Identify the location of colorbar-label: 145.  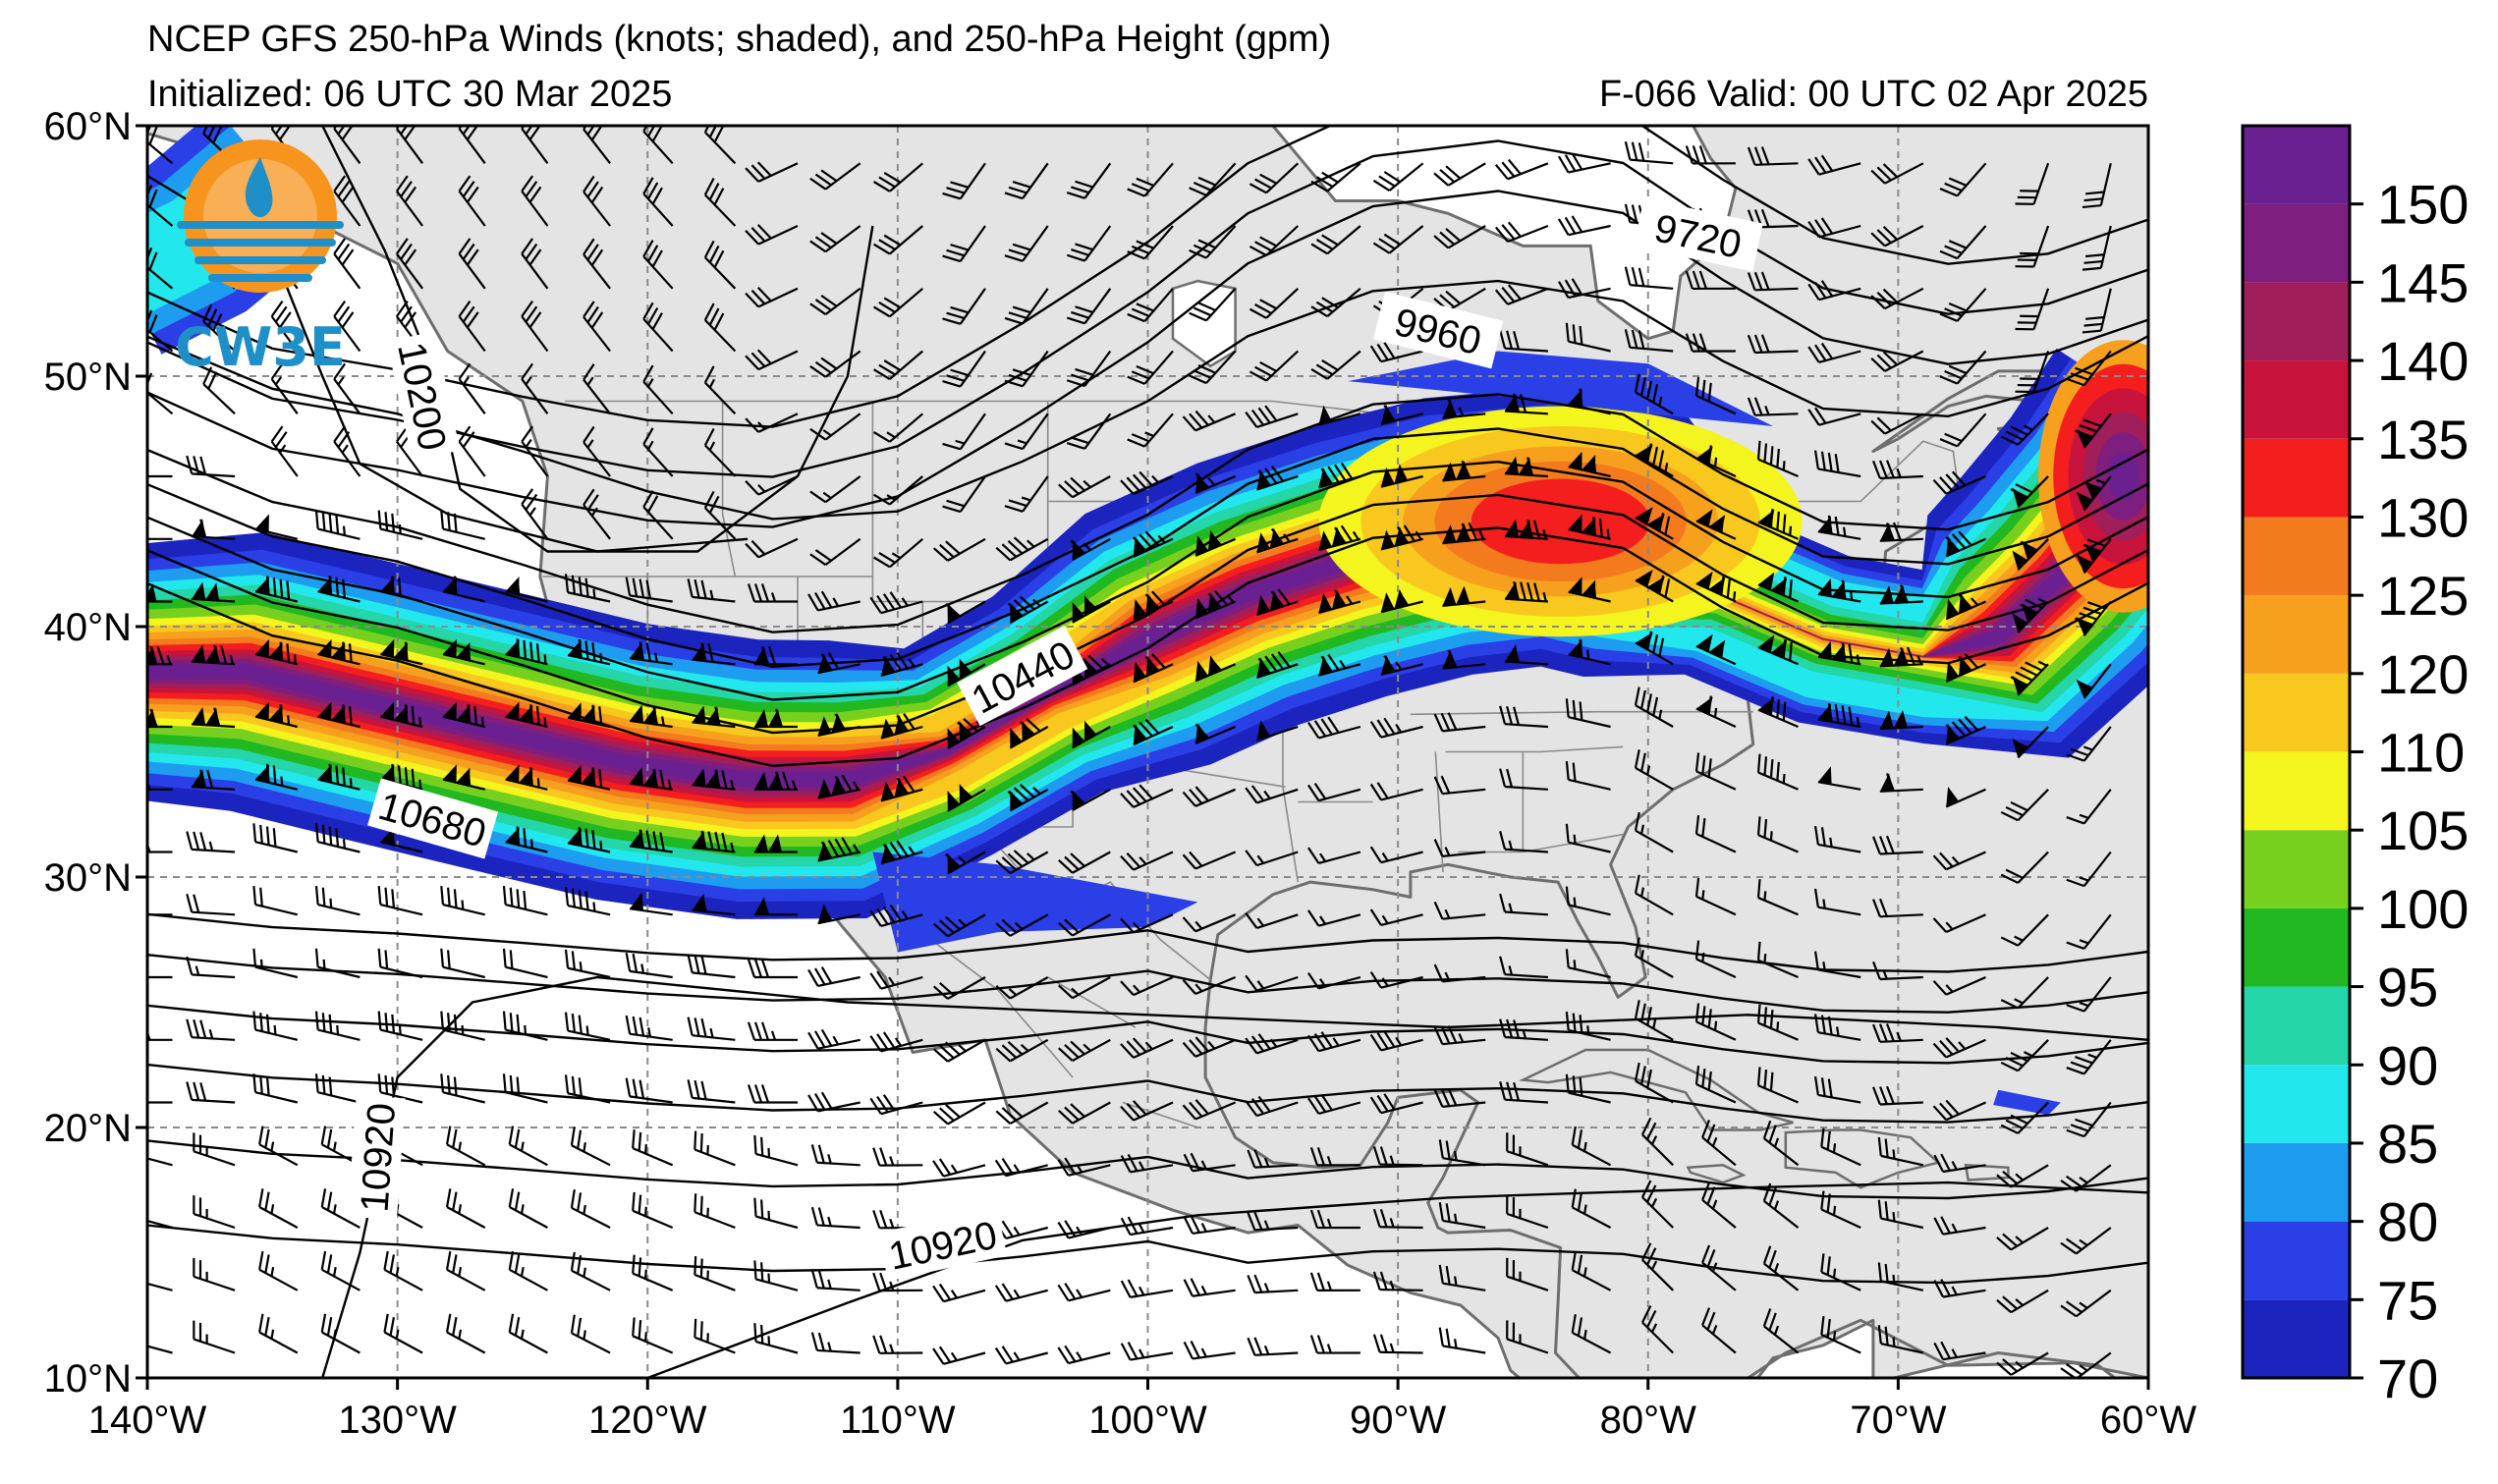
(2423, 282).